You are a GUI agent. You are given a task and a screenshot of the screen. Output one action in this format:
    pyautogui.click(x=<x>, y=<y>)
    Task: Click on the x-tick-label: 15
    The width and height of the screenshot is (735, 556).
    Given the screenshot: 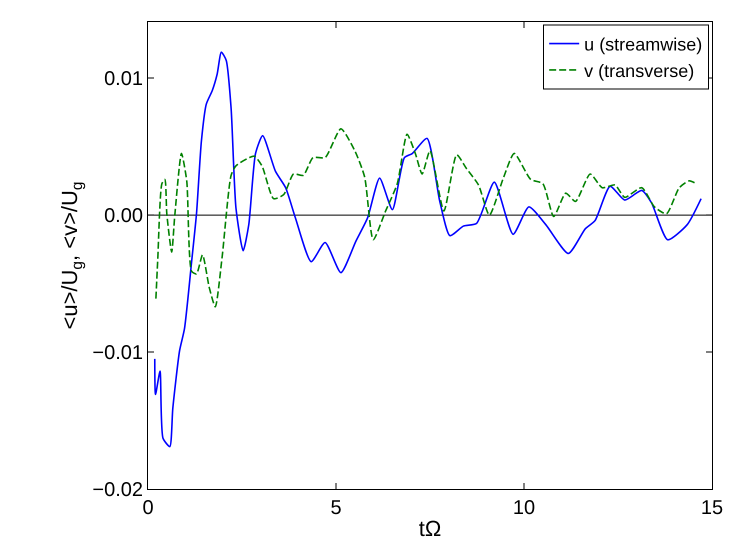 What is the action you would take?
    pyautogui.click(x=712, y=508)
    